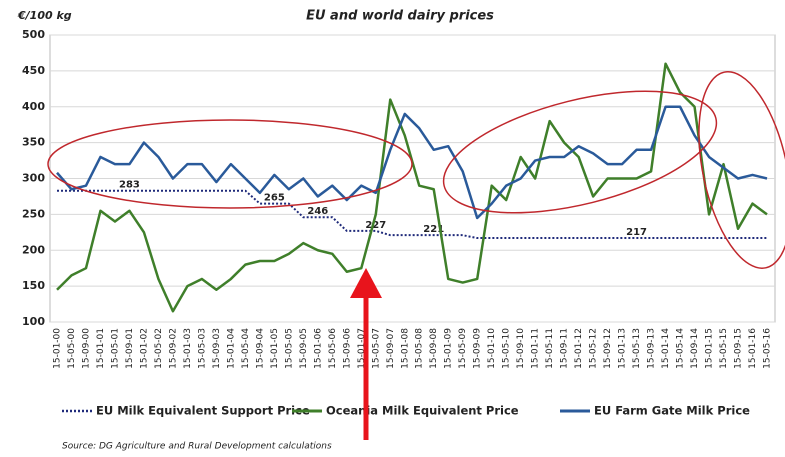  Describe the element at coordinates (33, 321) in the screenshot. I see `y-tick-label: 100` at that location.